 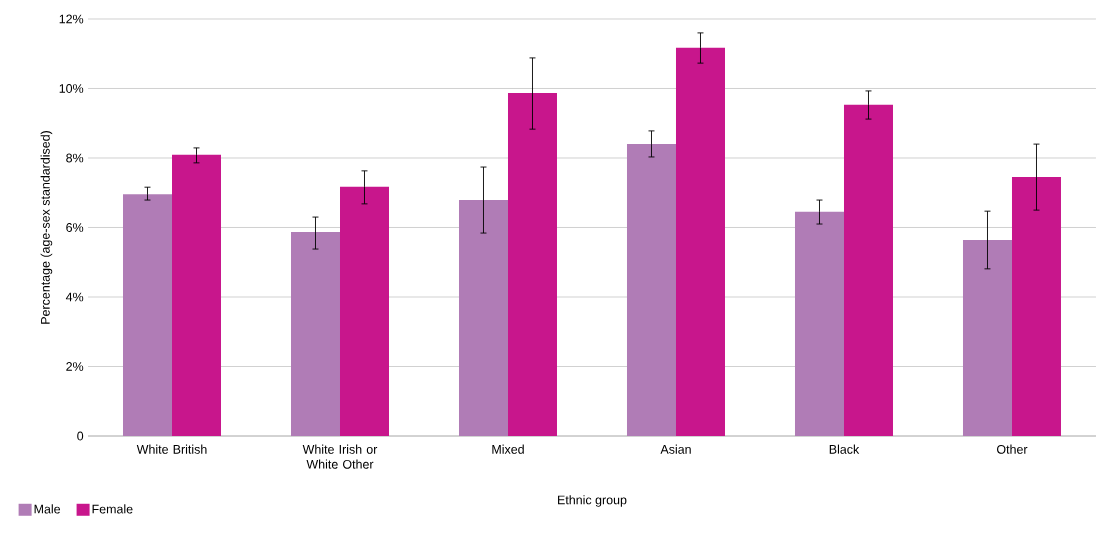 I want to click on y-tick-label: 8%, so click(x=75, y=158).